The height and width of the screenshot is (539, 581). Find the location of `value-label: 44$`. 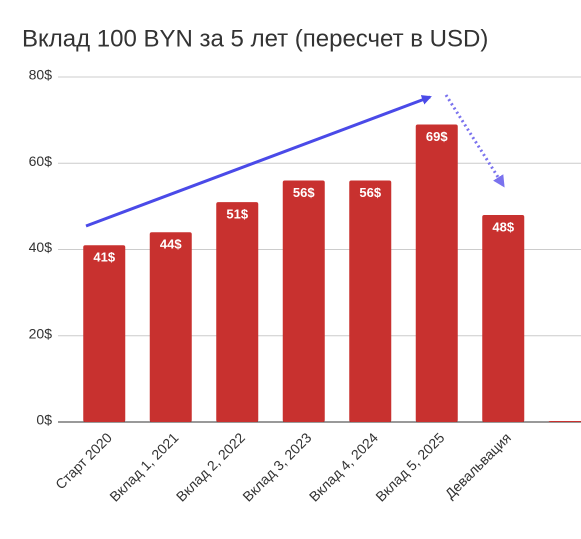

value-label: 44$ is located at coordinates (171, 244).